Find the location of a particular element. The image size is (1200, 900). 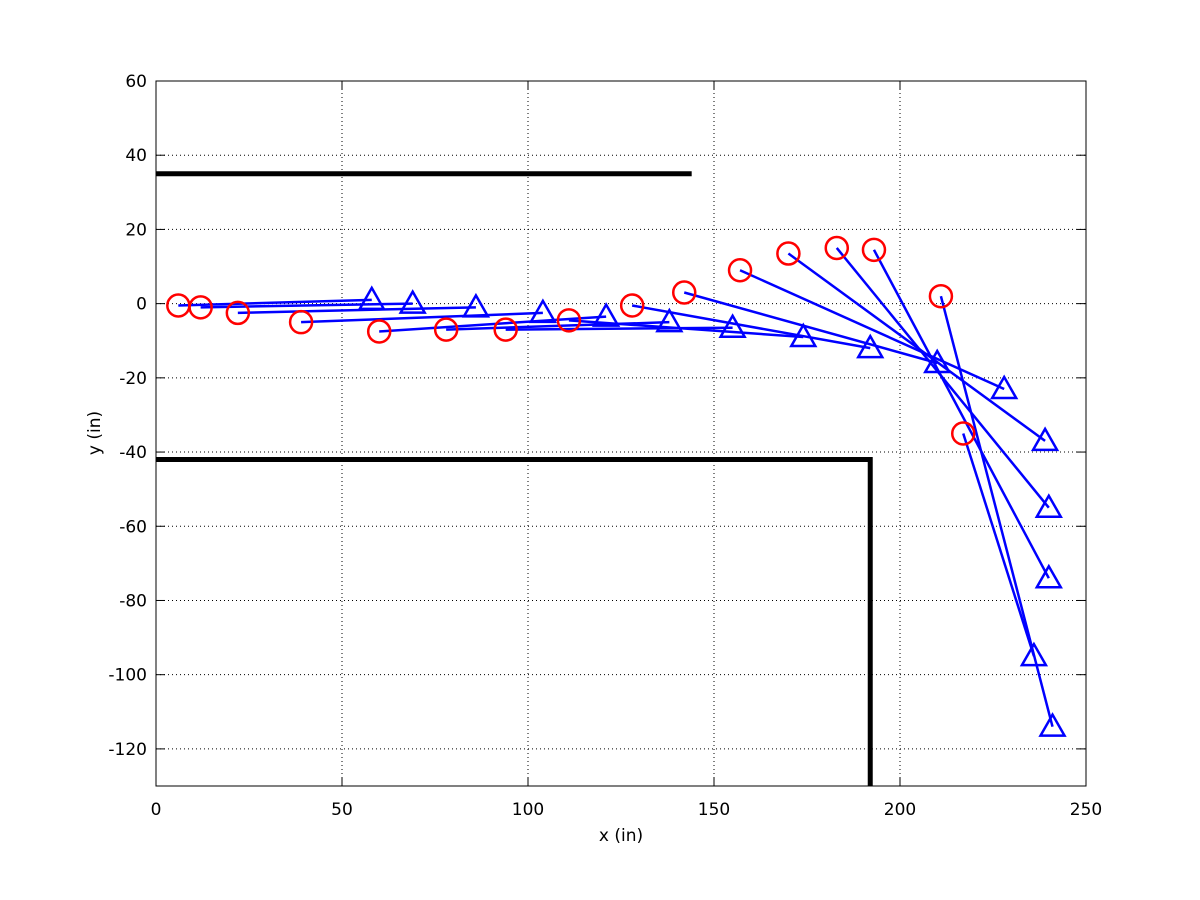

y-tick-labels: -120 -100 -80 -60 -40 -20 0 20 40 60 is located at coordinates (127, 416).